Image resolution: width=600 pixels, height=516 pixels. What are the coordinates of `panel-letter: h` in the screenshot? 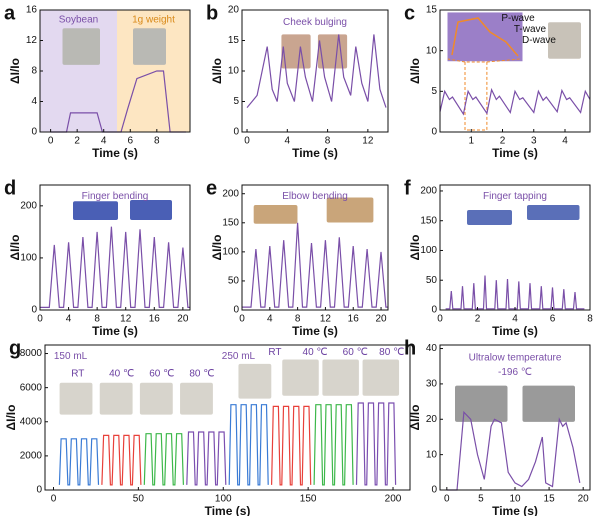 It's located at (410, 348).